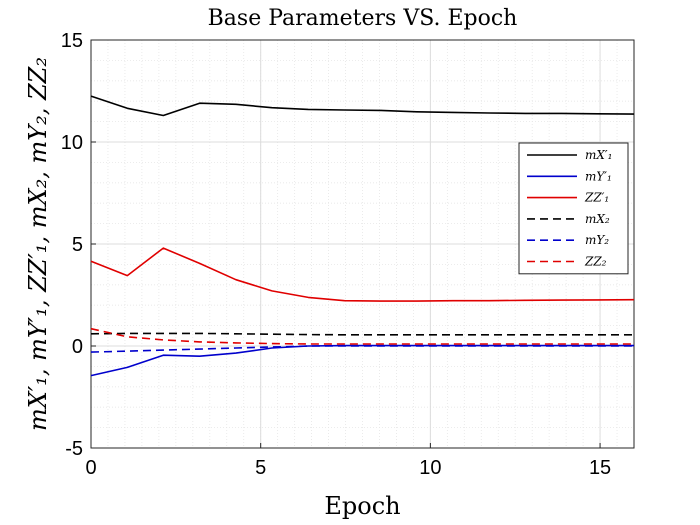  Describe the element at coordinates (90, 468) in the screenshot. I see `x-tick-label: 0` at that location.